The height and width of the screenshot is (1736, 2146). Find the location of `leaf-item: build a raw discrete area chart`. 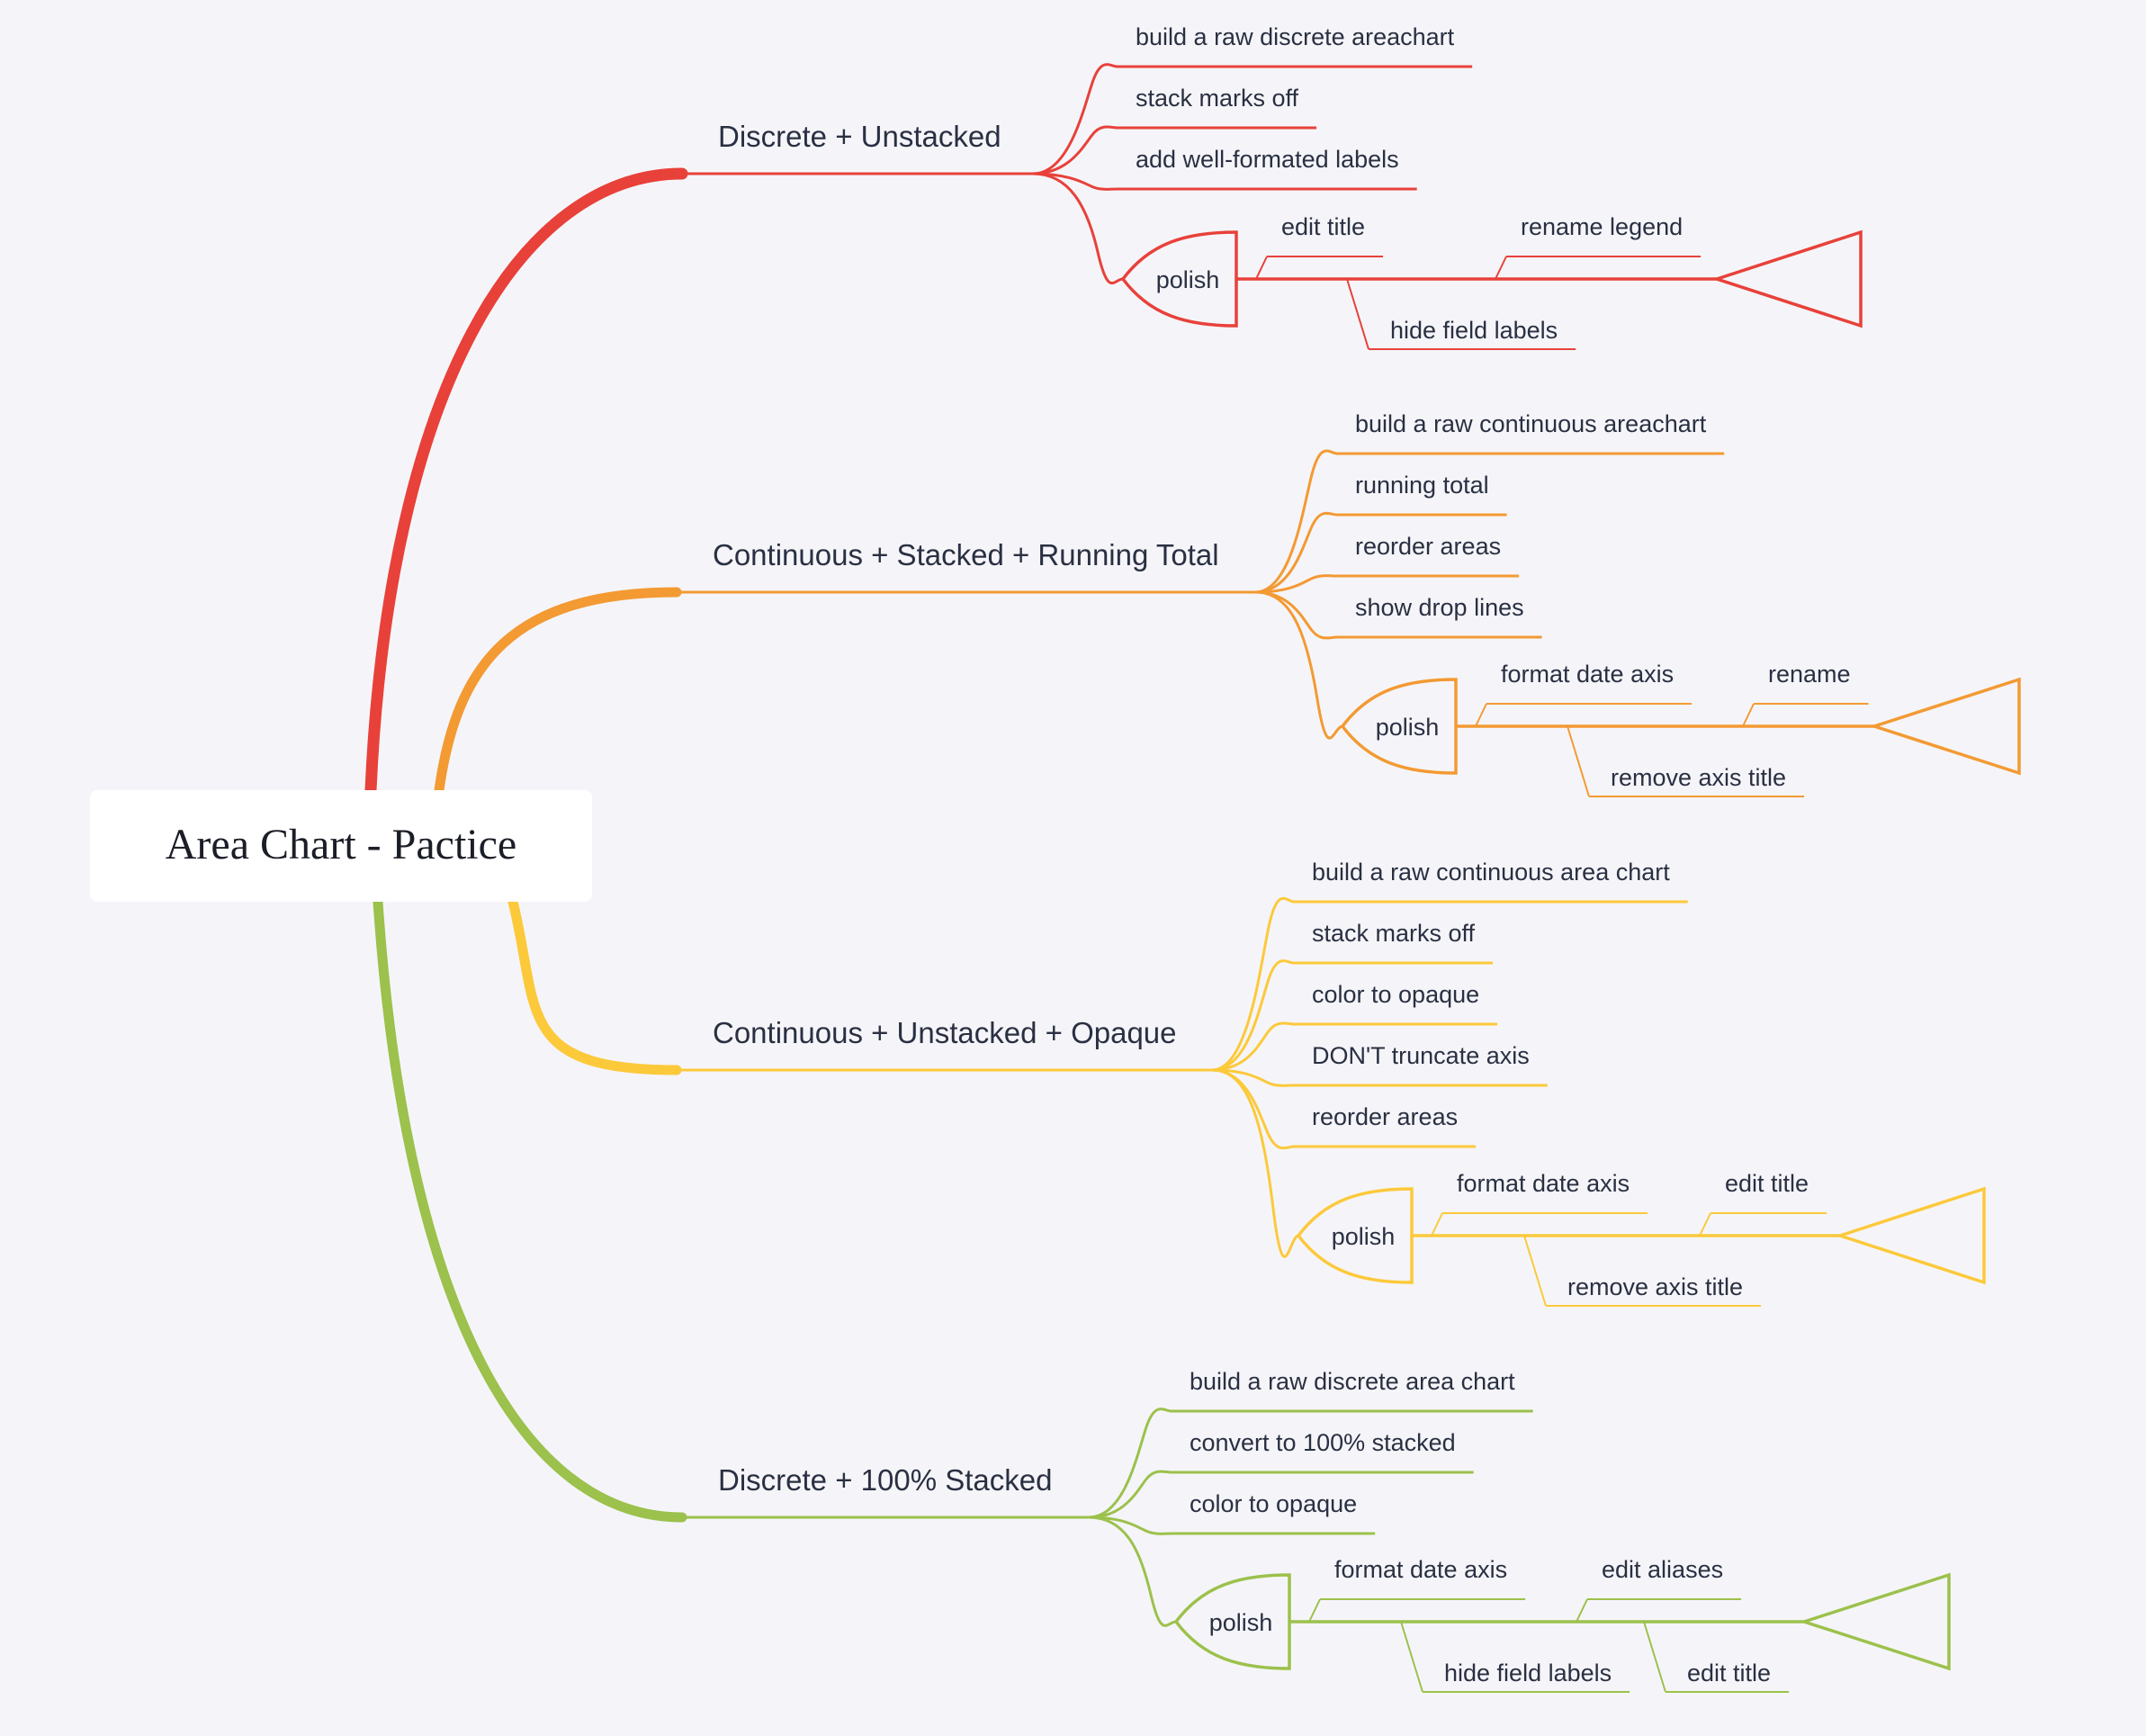

leaf-item: build a raw discrete area chart is located at coordinates (1310, 1443).